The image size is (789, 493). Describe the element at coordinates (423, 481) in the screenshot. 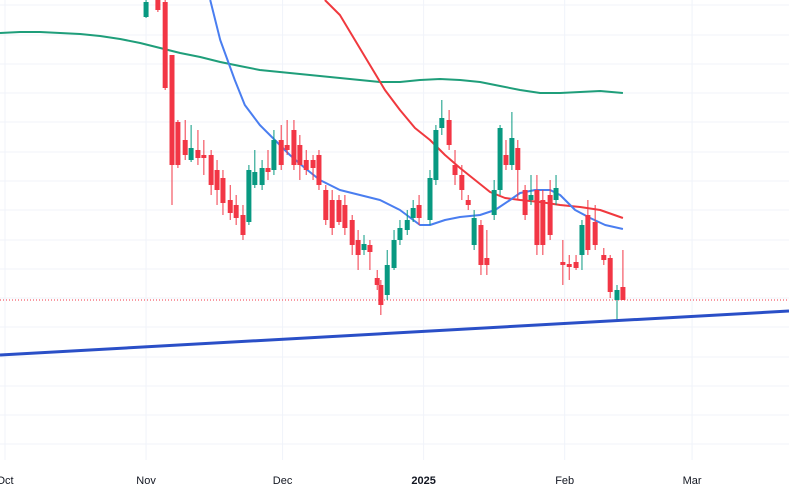

I see `x-tick-label: 2025` at that location.